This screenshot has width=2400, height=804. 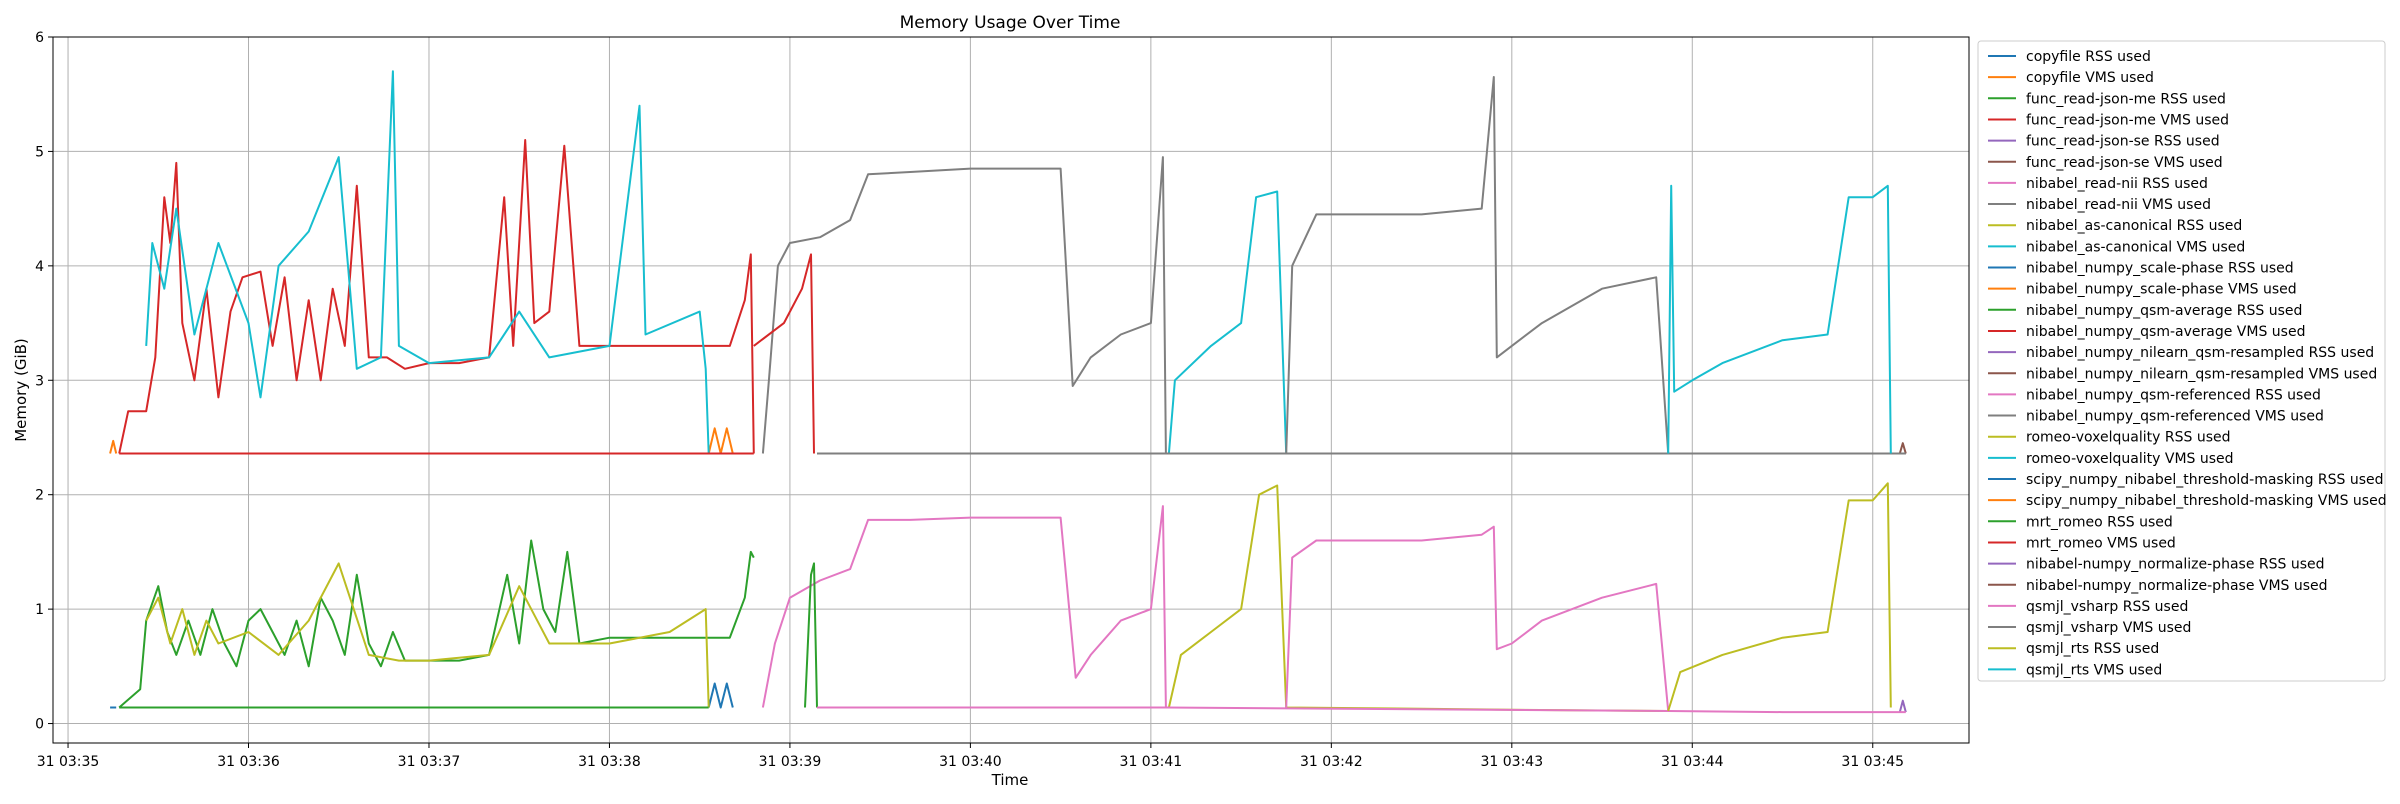 I want to click on x-tick-label: 31 03:42, so click(x=1331, y=762).